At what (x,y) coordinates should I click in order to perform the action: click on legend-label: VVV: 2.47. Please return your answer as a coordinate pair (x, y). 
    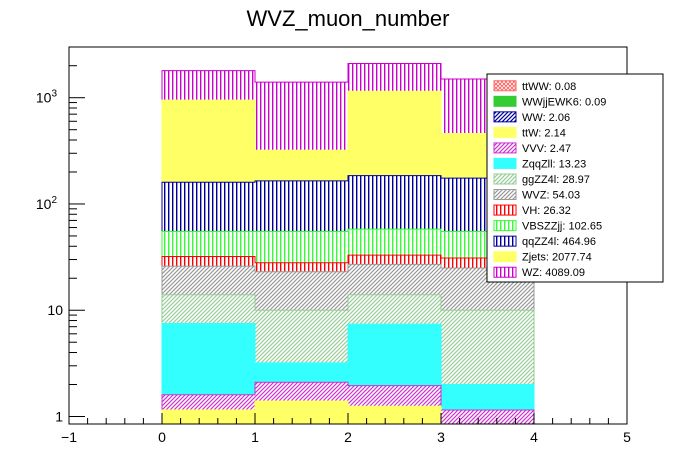
    Looking at the image, I should click on (546, 149).